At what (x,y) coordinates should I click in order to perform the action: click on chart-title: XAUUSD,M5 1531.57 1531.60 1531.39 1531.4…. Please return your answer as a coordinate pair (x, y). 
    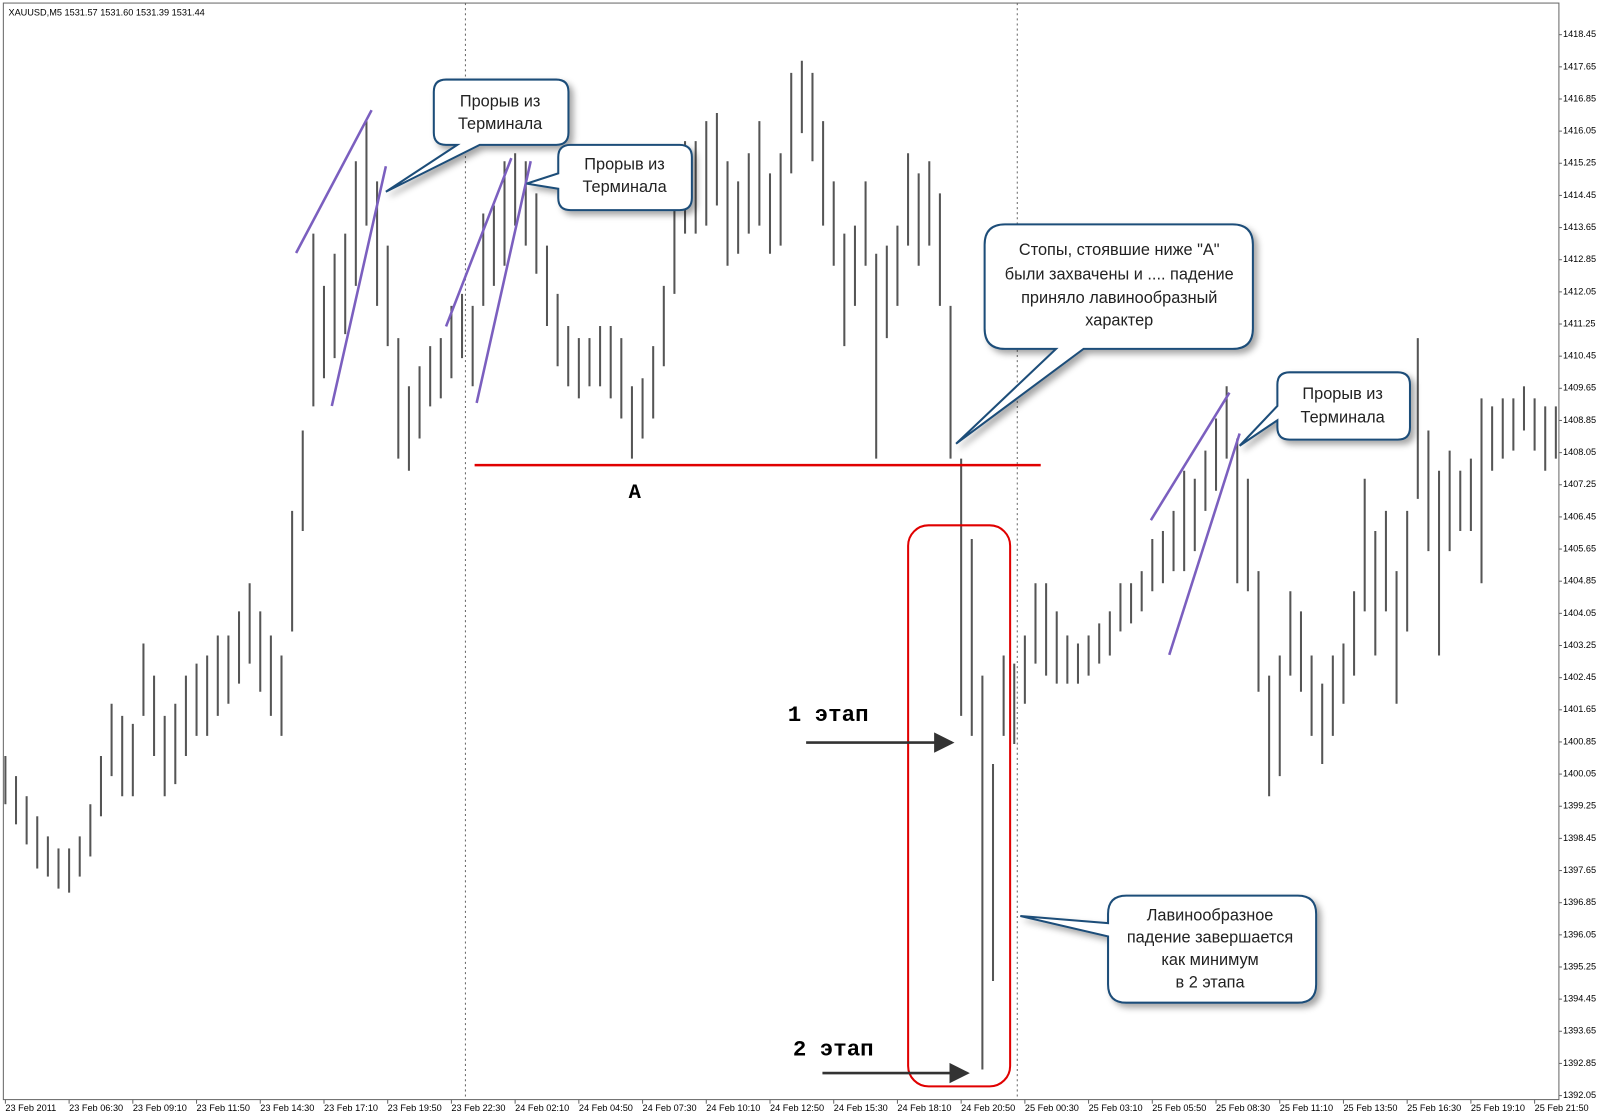
    Looking at the image, I should click on (106, 13).